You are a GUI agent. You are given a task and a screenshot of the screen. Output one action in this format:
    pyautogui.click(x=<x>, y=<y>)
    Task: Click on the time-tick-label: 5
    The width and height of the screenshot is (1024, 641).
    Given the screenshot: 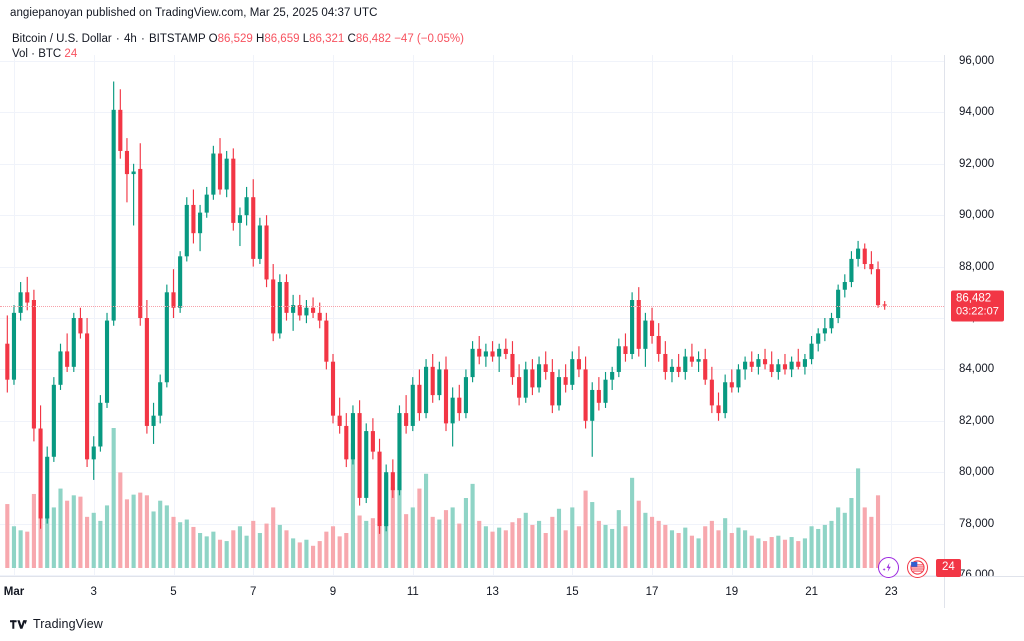 What is the action you would take?
    pyautogui.click(x=173, y=592)
    